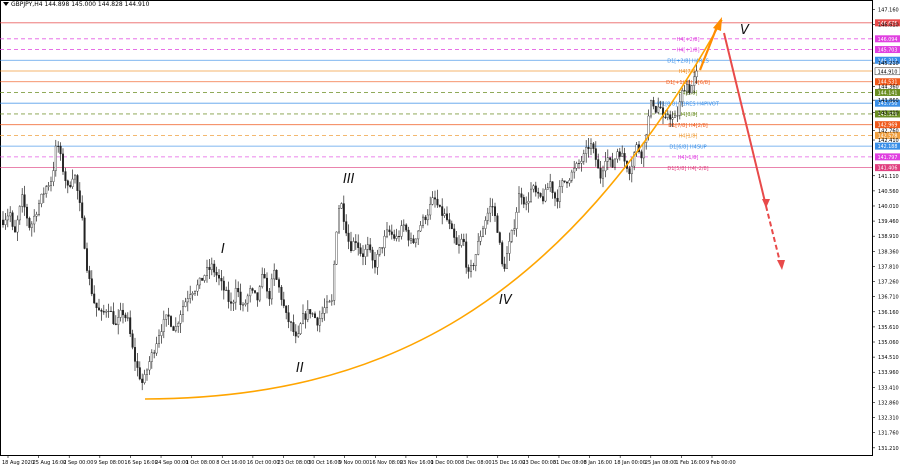 This screenshot has height=472, width=900. I want to click on symbol-label: GBPJPY,H4, so click(27, 4).